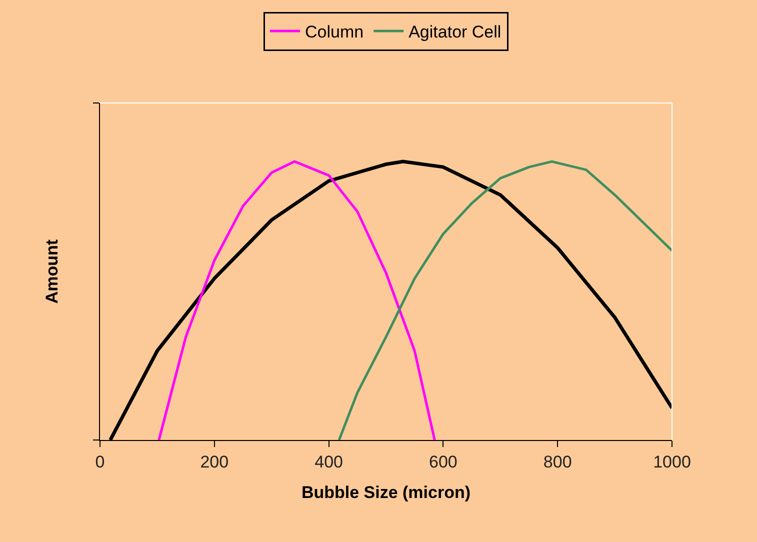  I want to click on legend-label: Agitator Cell, so click(455, 32).